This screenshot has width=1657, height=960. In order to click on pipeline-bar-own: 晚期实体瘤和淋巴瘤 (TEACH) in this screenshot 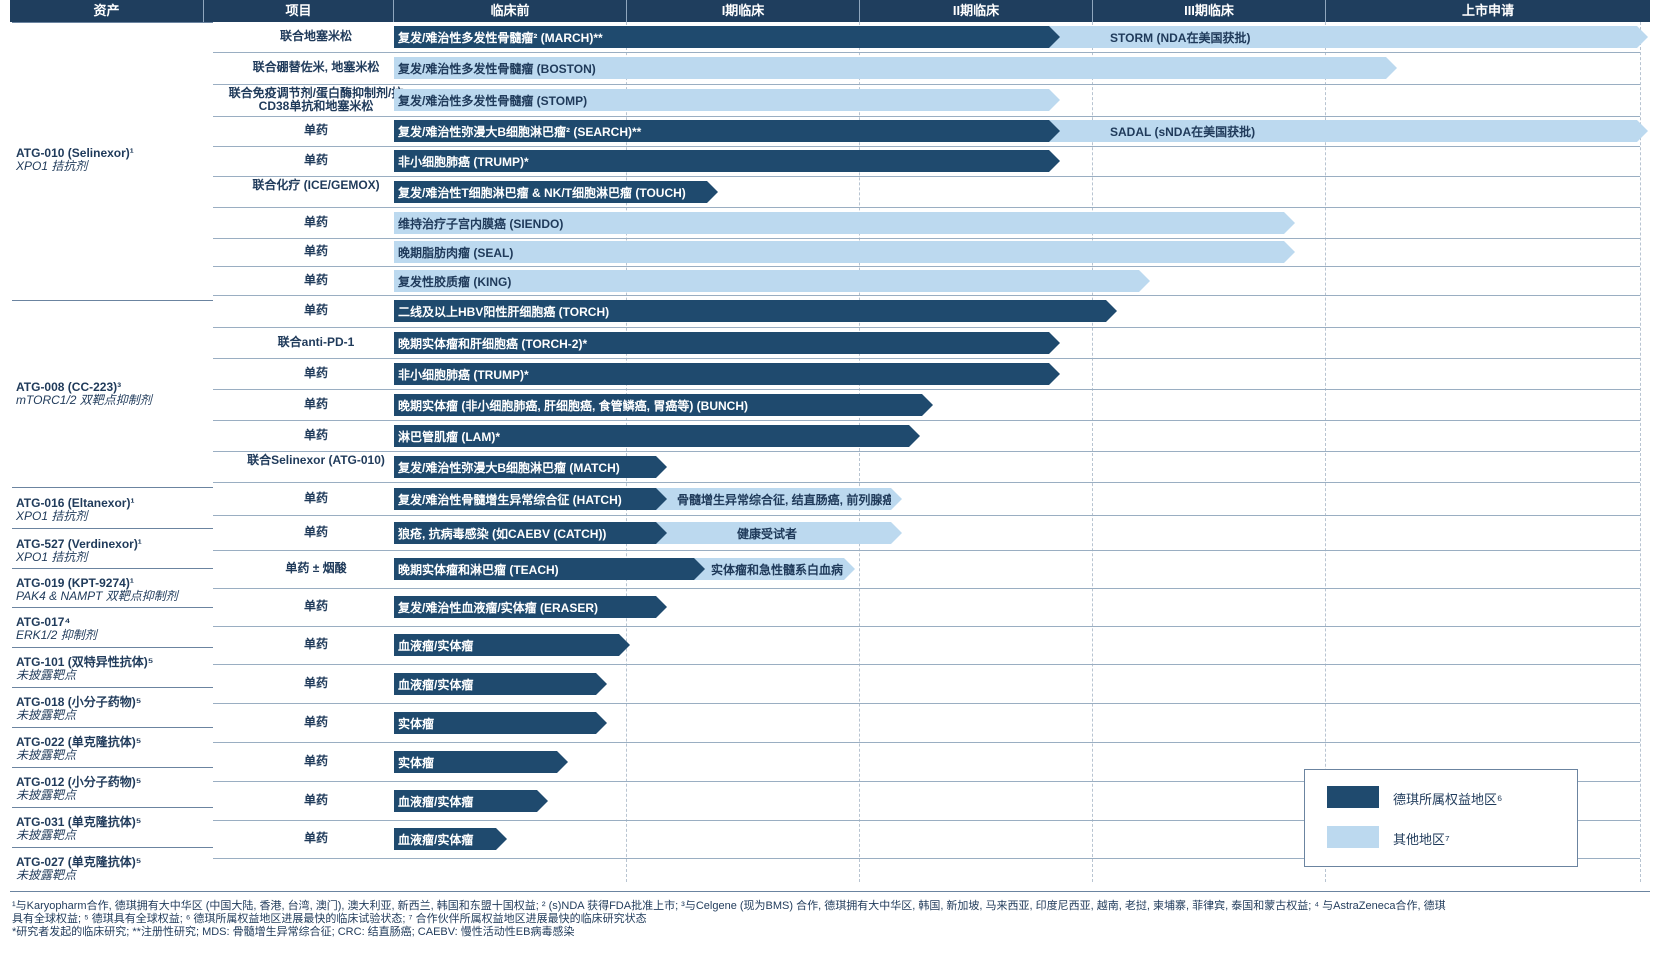, I will do `click(544, 569)`.